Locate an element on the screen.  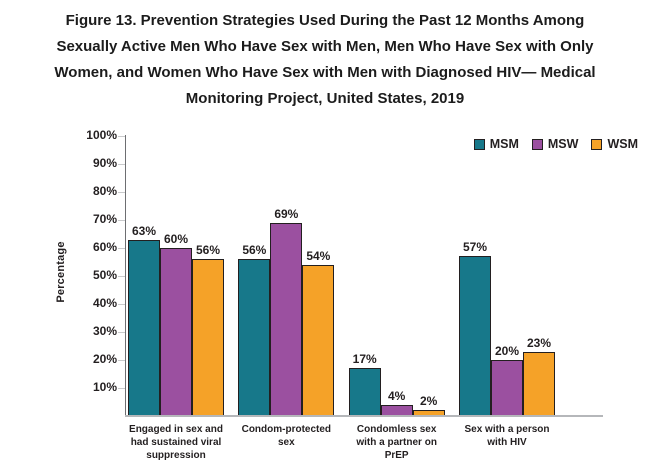
x-category-label-3: Sex with a person with HIV is located at coordinates (507, 436).